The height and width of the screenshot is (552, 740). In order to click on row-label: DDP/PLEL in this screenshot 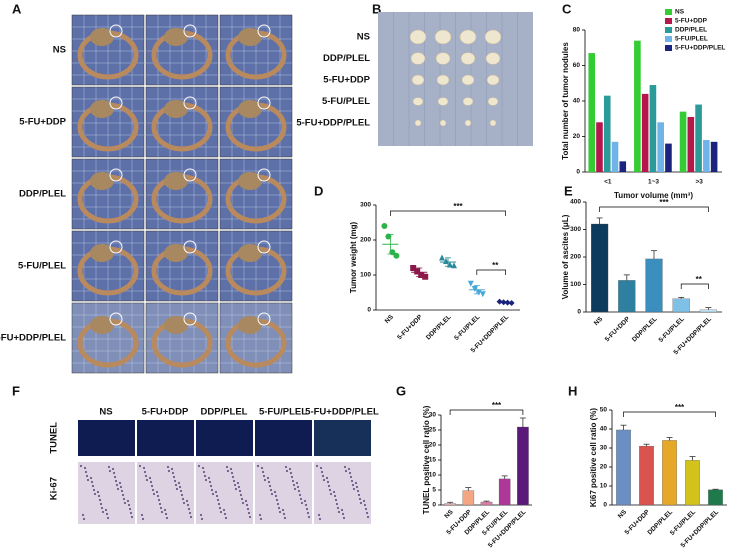, I will do `click(42, 194)`.